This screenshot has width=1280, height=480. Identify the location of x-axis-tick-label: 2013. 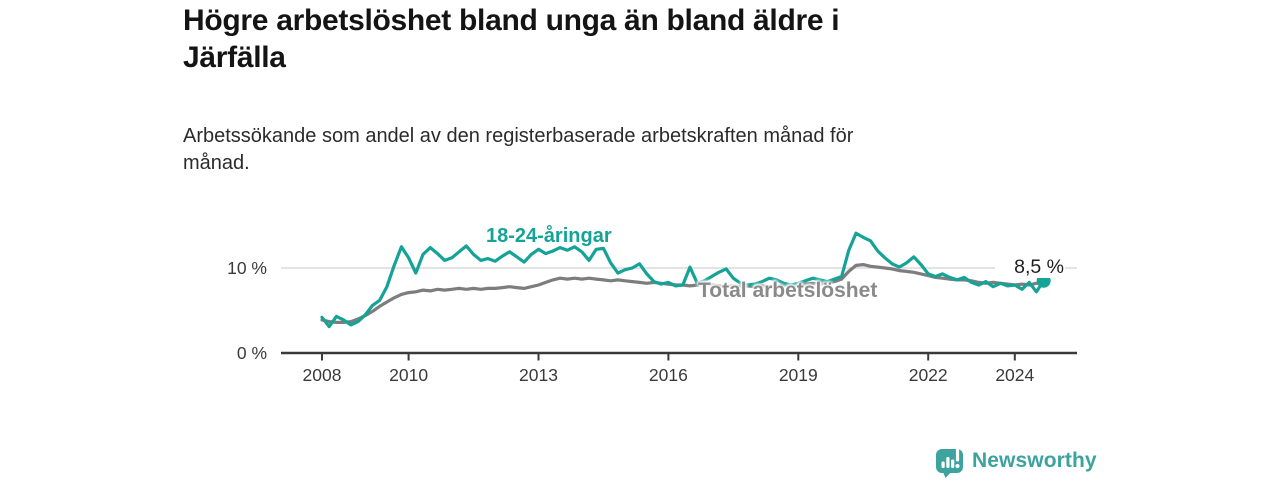
(538, 375).